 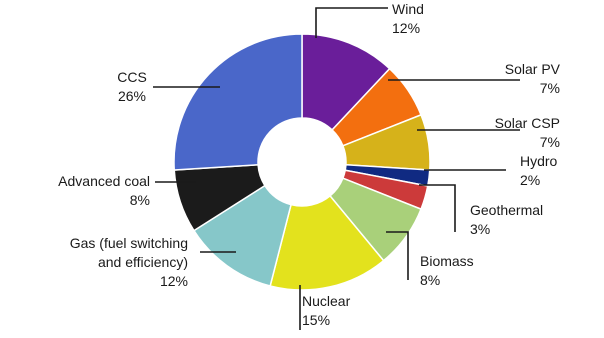 I want to click on slice-name-label: and efficiency), so click(x=143, y=262).